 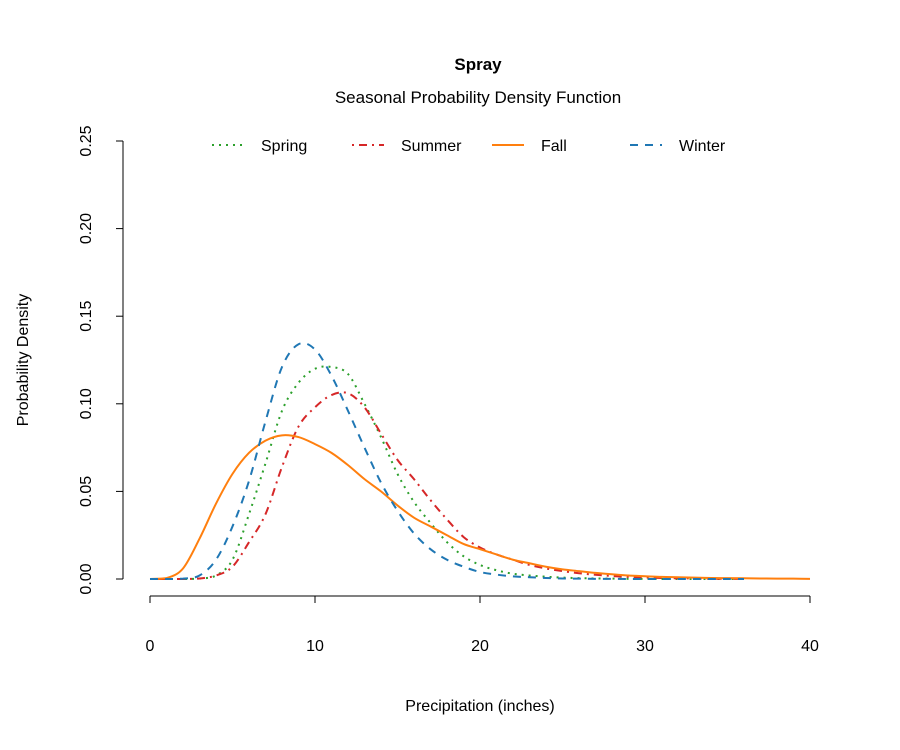 What do you see at coordinates (86, 403) in the screenshot?
I see `y-tick-label: 0.10` at bounding box center [86, 403].